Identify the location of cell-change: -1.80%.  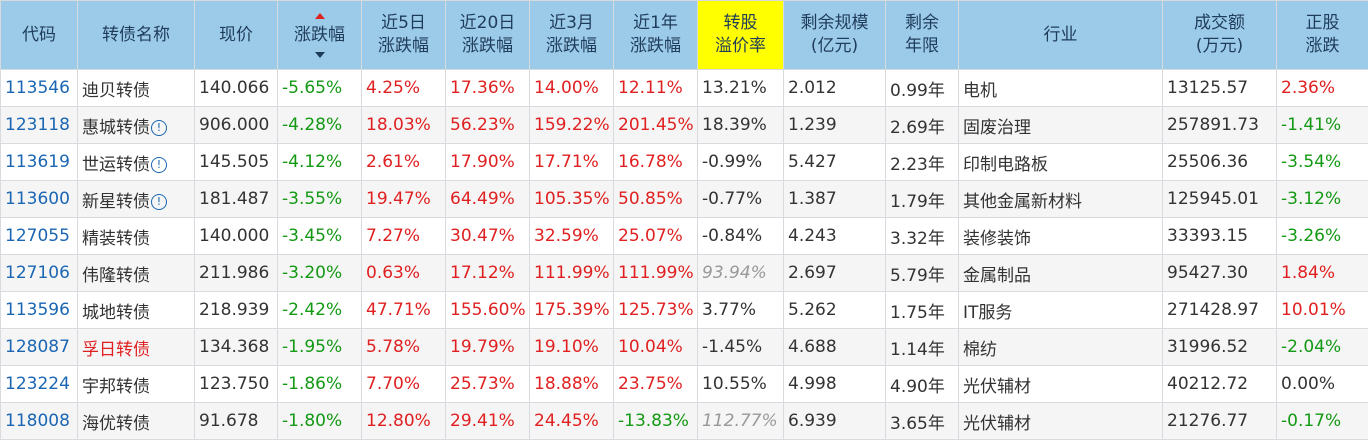
(319, 421).